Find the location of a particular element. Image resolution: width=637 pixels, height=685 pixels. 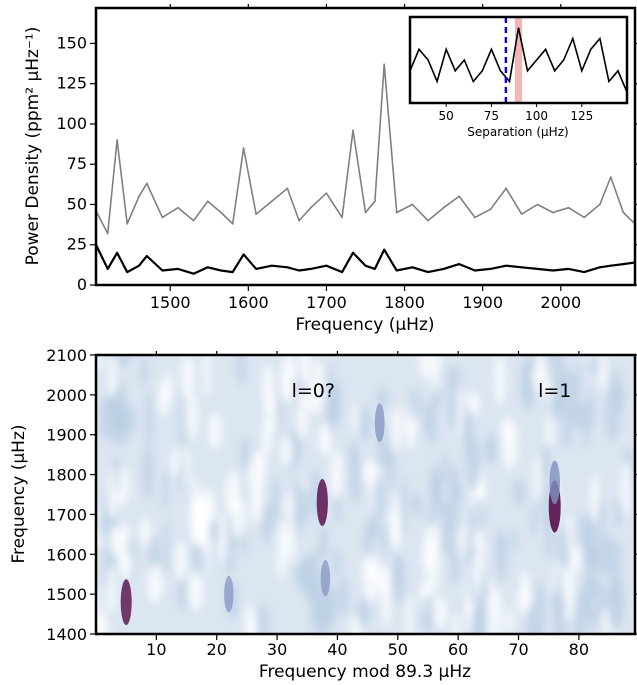

top-xtick-label: 1800 is located at coordinates (404, 302).